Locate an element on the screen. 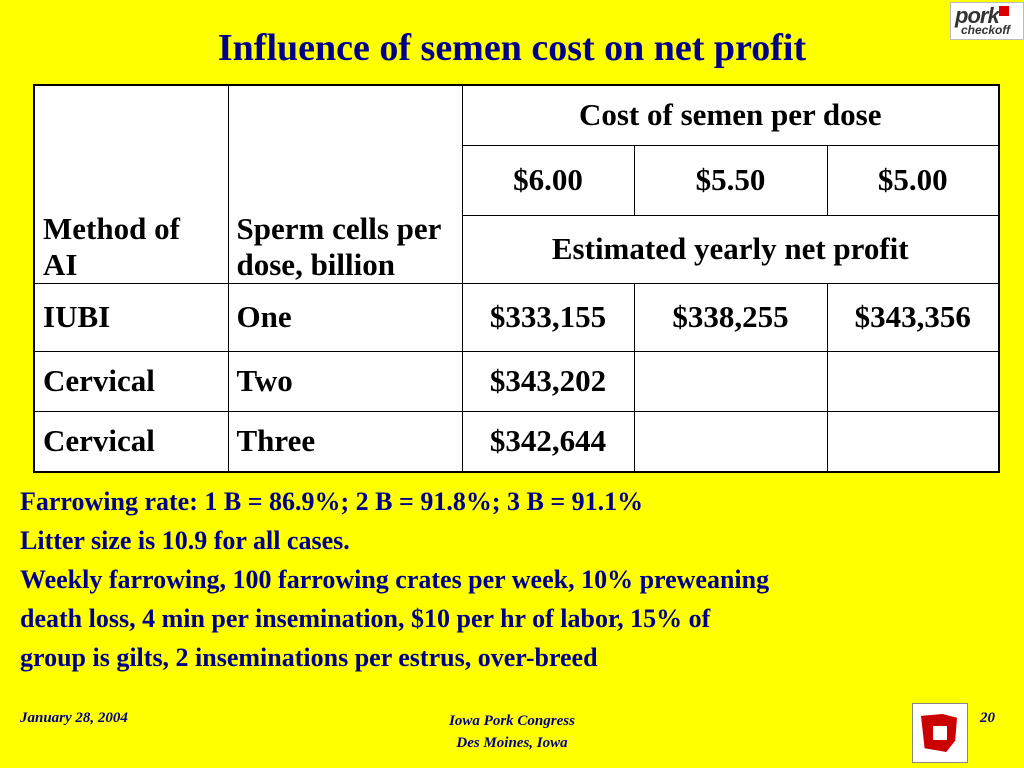 The height and width of the screenshot is (768, 1024). table-row: IUBI One $333,155 $338,255 $343,356 is located at coordinates (516, 317).